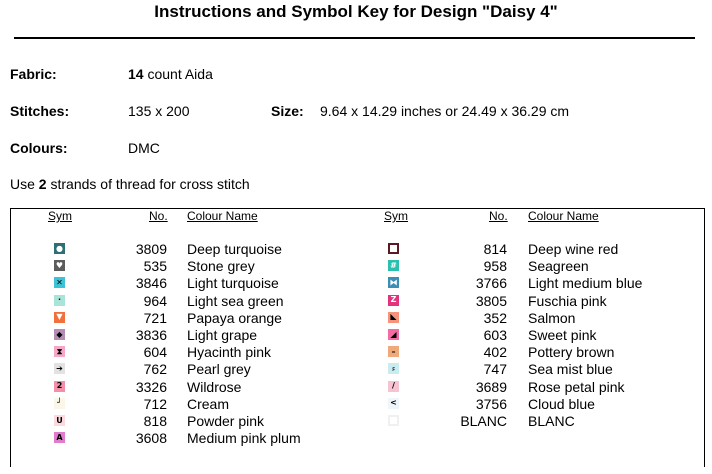  What do you see at coordinates (155, 369) in the screenshot?
I see `thread-number: 762` at bounding box center [155, 369].